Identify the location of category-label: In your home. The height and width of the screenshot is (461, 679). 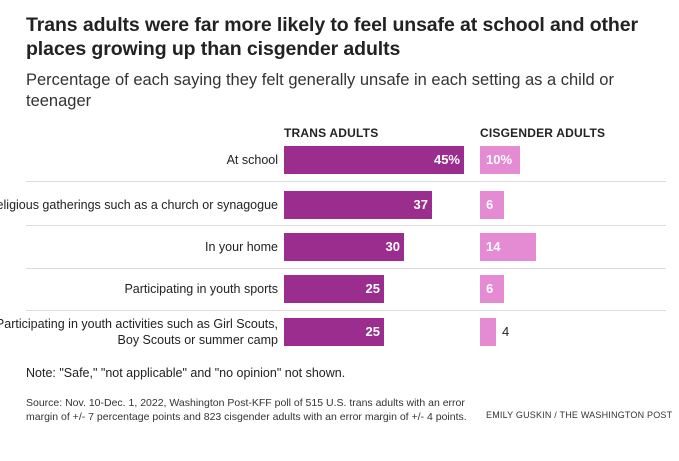
(241, 247).